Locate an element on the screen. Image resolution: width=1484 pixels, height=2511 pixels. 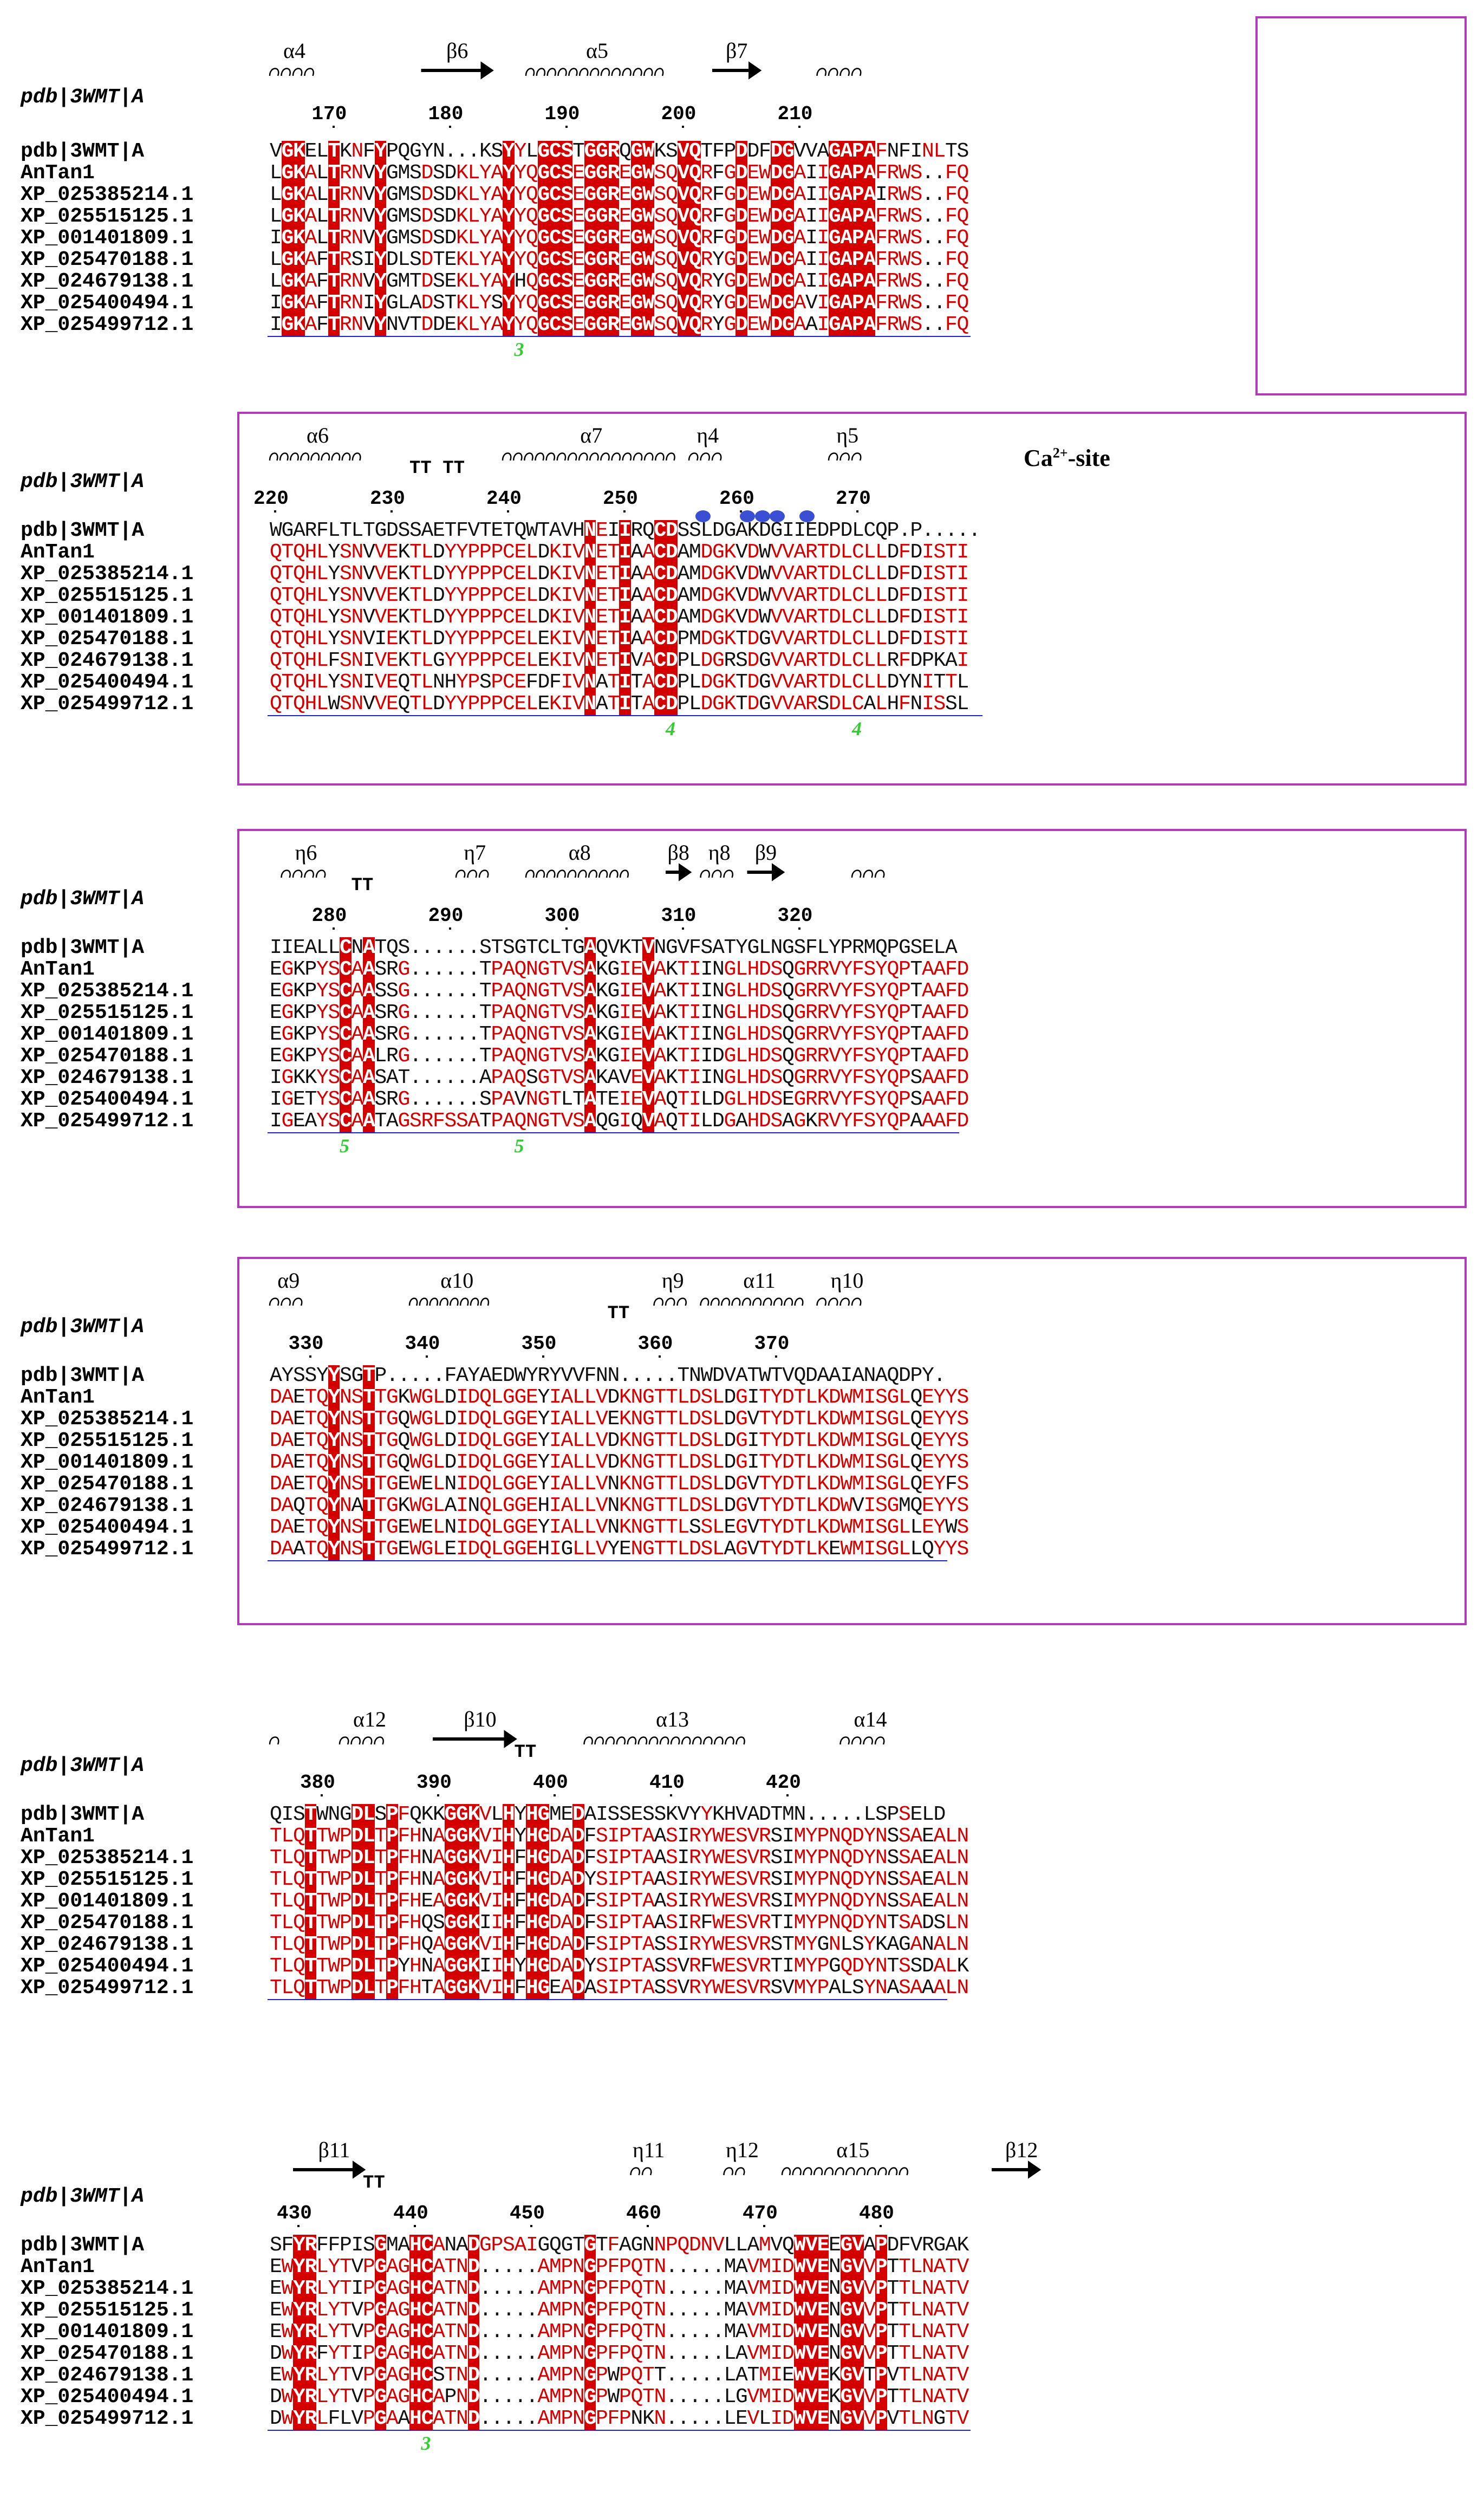
ss-label: β11 is located at coordinates (334, 2150).